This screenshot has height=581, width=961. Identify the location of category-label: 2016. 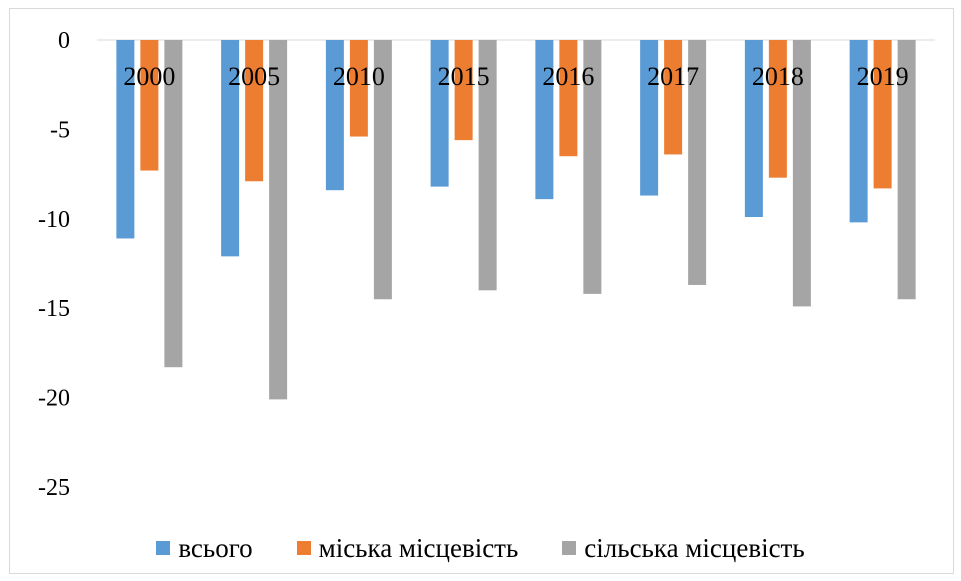
(568, 76).